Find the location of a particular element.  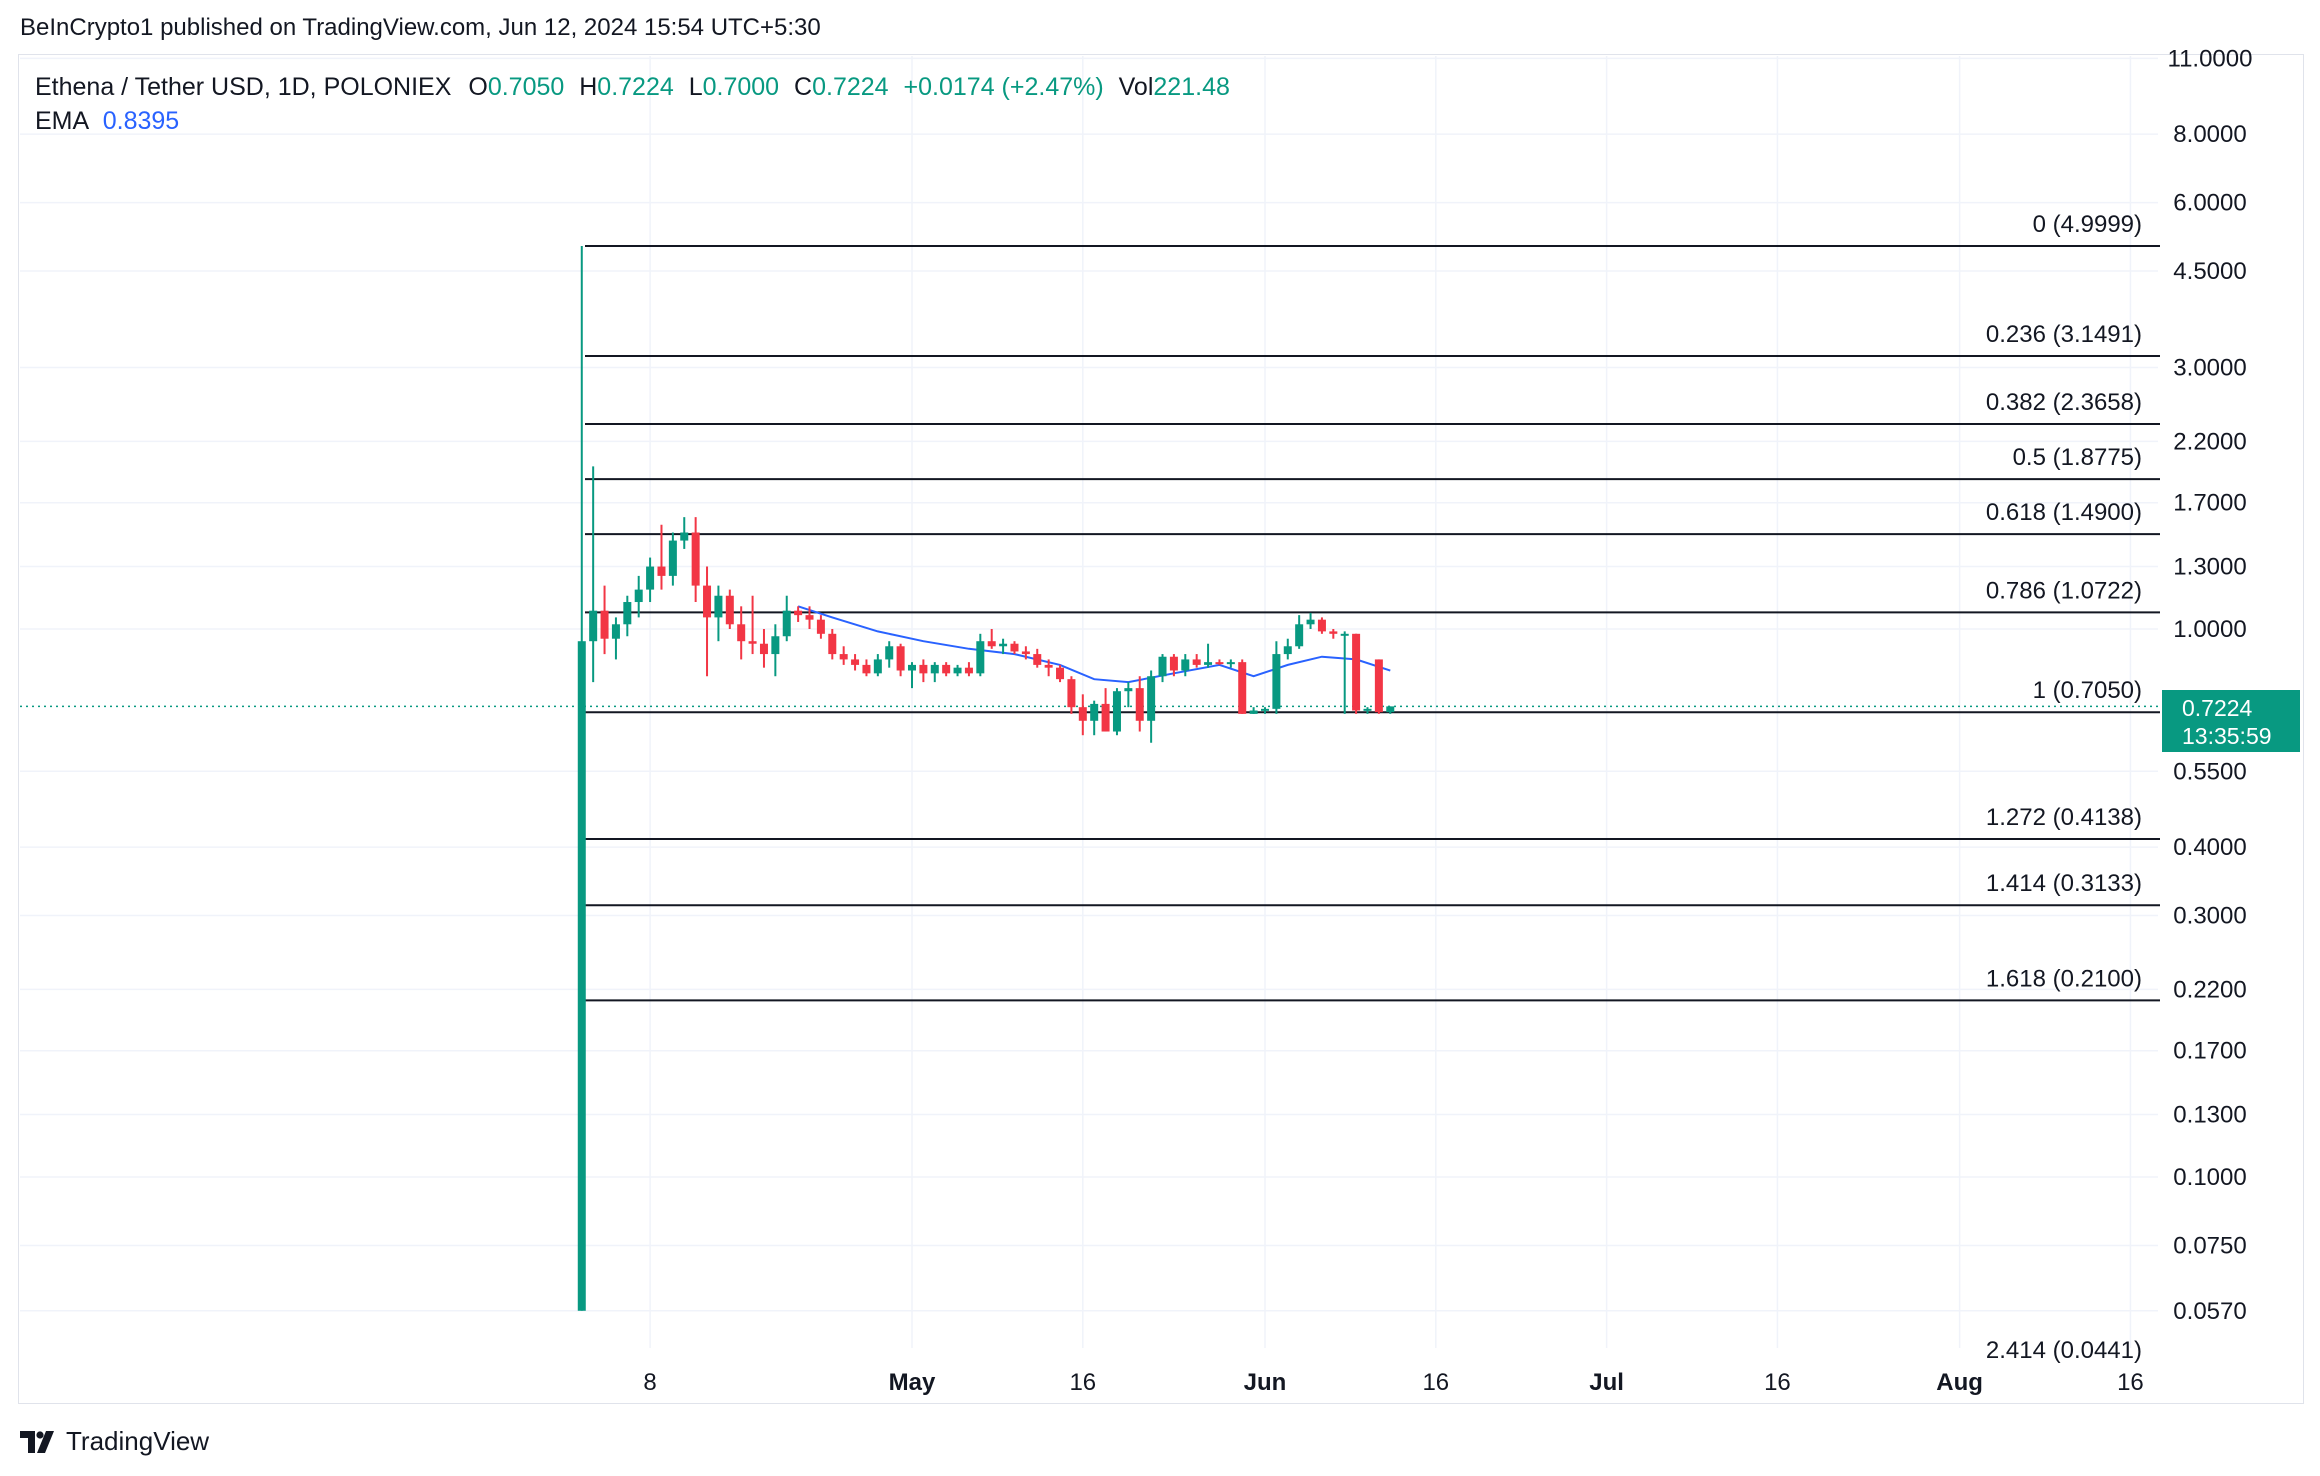

time-axis-label: 8 is located at coordinates (649, 1382).